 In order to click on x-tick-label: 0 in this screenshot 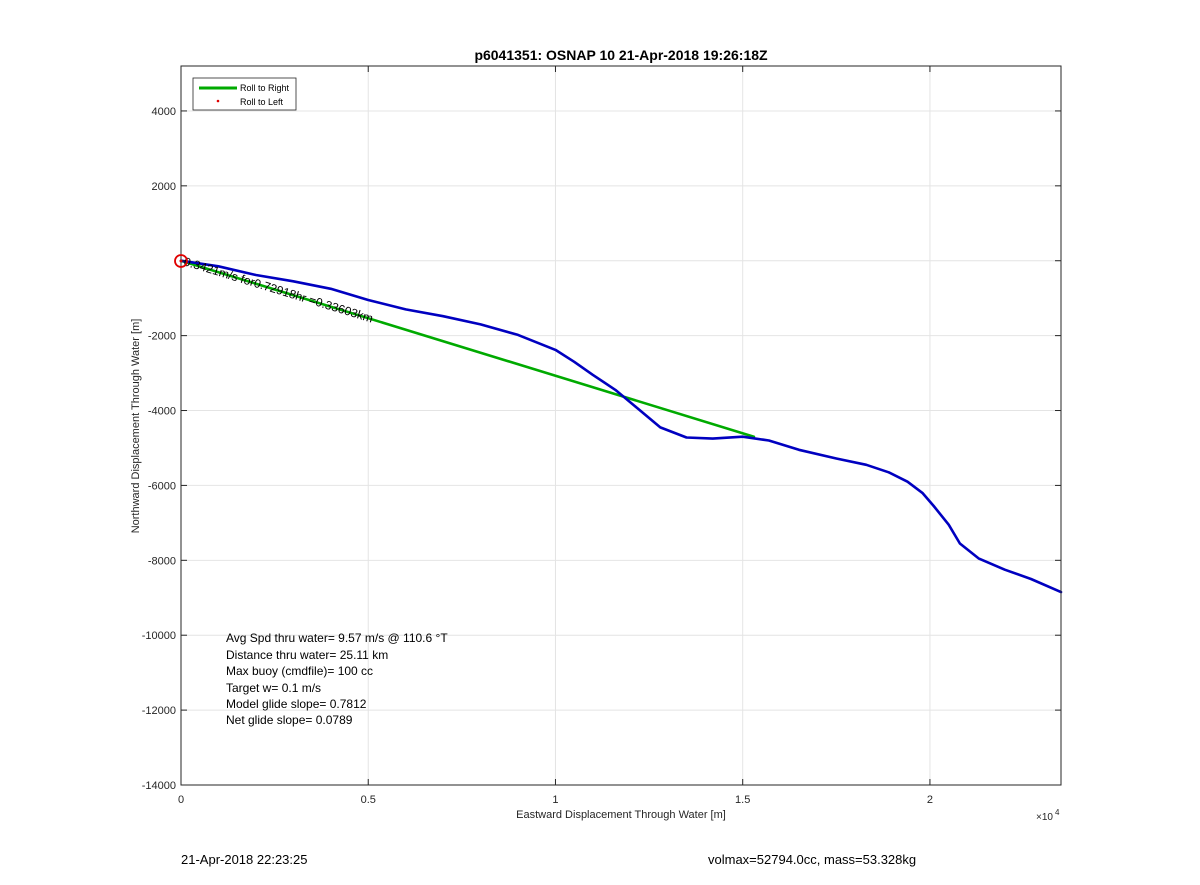, I will do `click(181, 800)`.